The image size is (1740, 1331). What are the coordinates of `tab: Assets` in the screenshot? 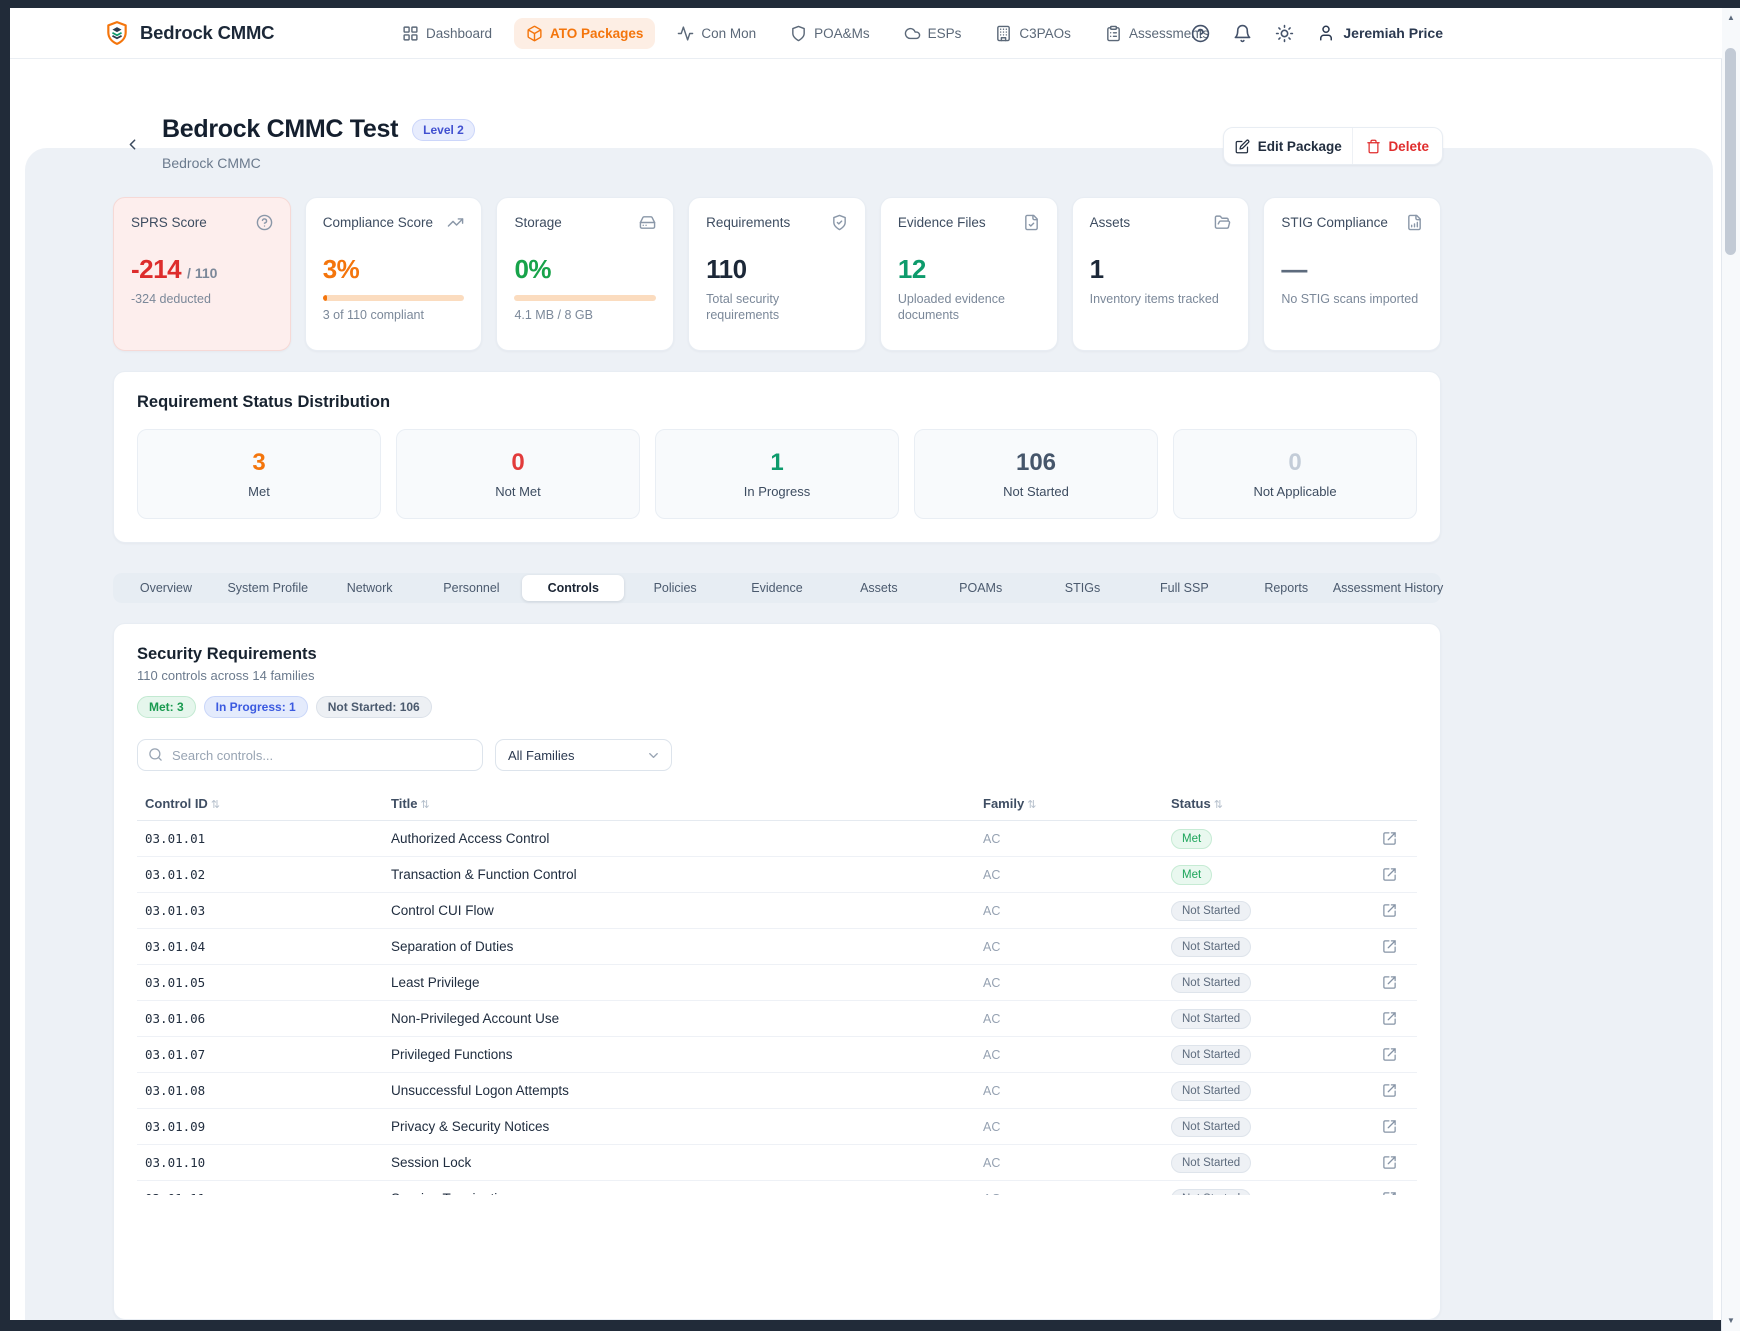 It's located at (879, 588).